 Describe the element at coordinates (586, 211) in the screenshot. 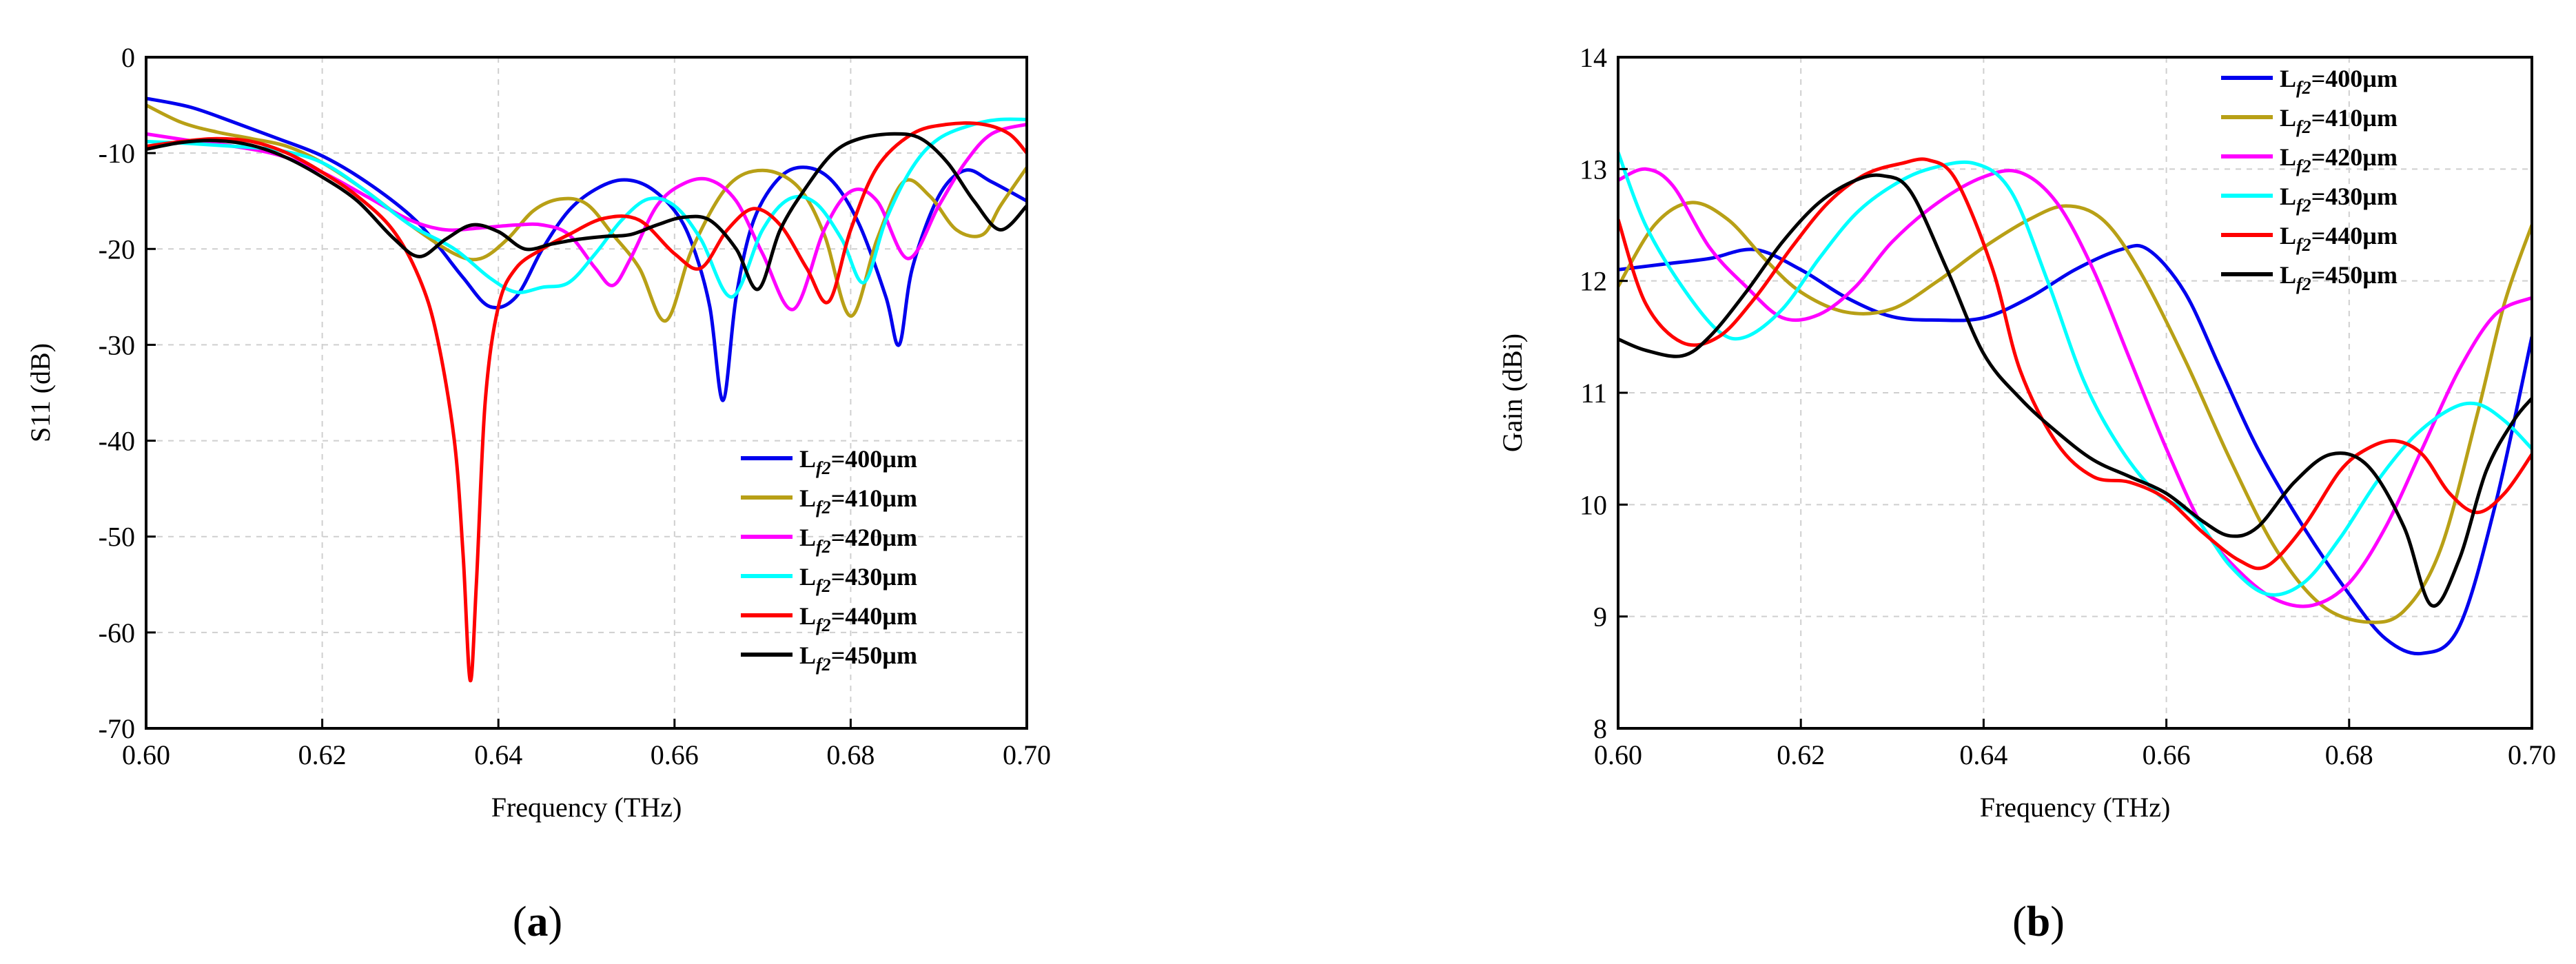

I see `series-line-450m` at that location.